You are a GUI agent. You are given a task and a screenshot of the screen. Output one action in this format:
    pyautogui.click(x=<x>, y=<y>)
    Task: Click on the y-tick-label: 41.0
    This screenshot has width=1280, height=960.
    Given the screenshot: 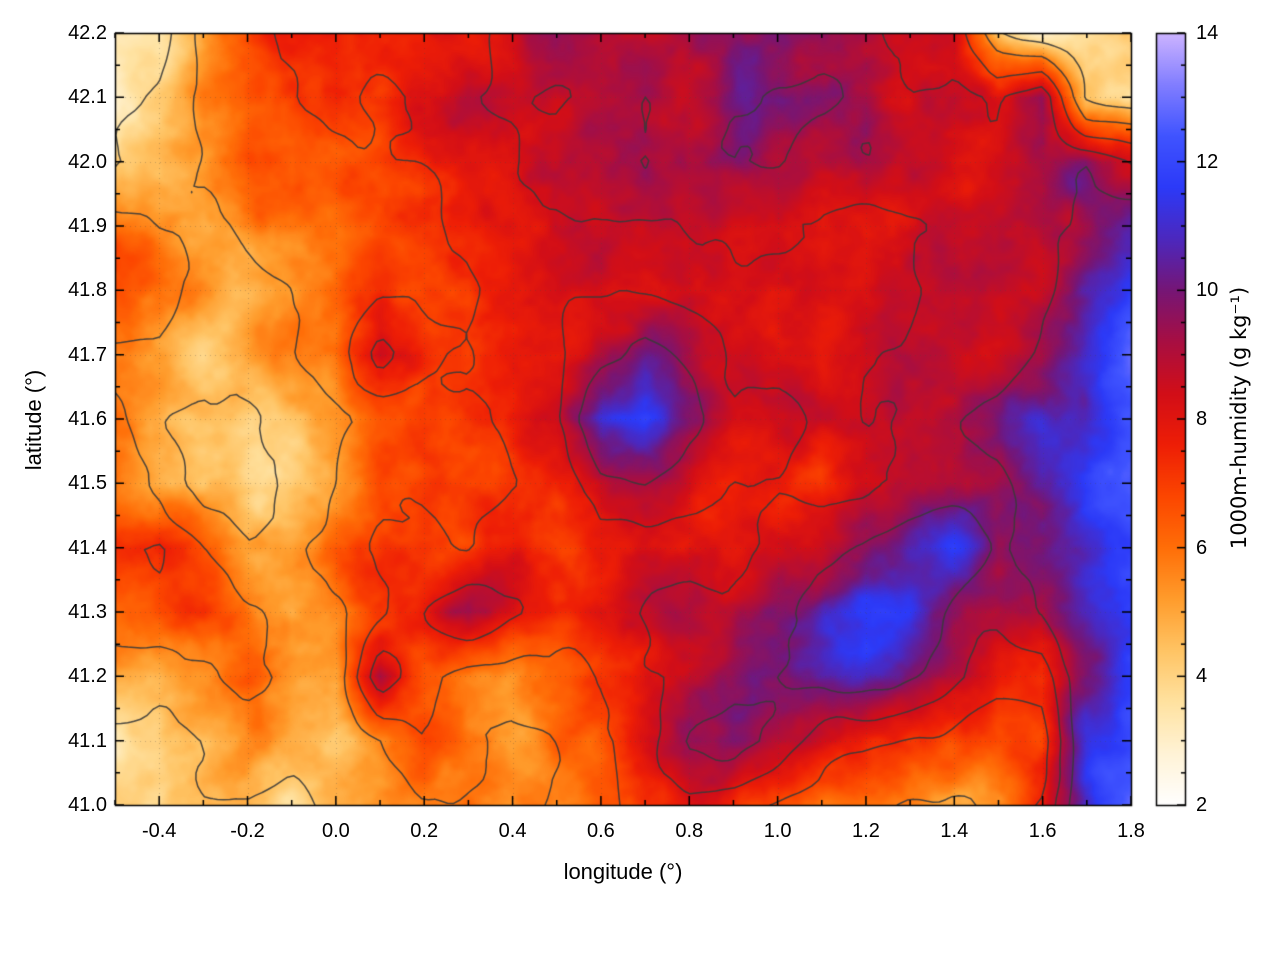 What is the action you would take?
    pyautogui.click(x=87, y=805)
    